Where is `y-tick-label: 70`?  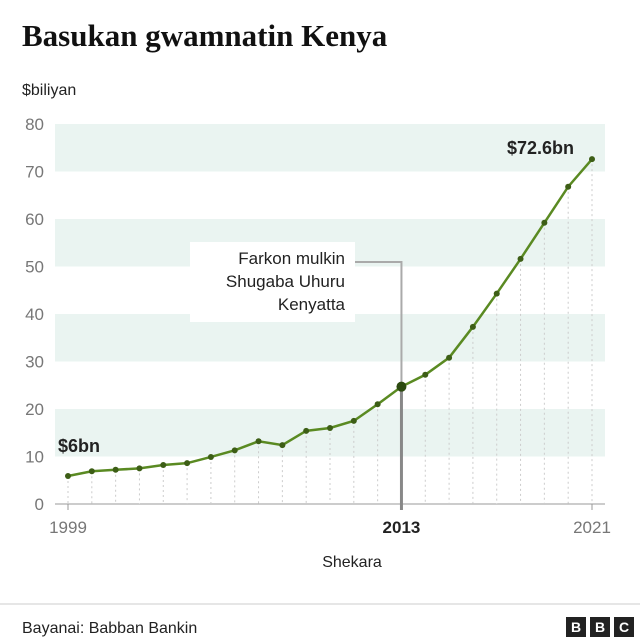 y-tick-label: 70 is located at coordinates (34, 172).